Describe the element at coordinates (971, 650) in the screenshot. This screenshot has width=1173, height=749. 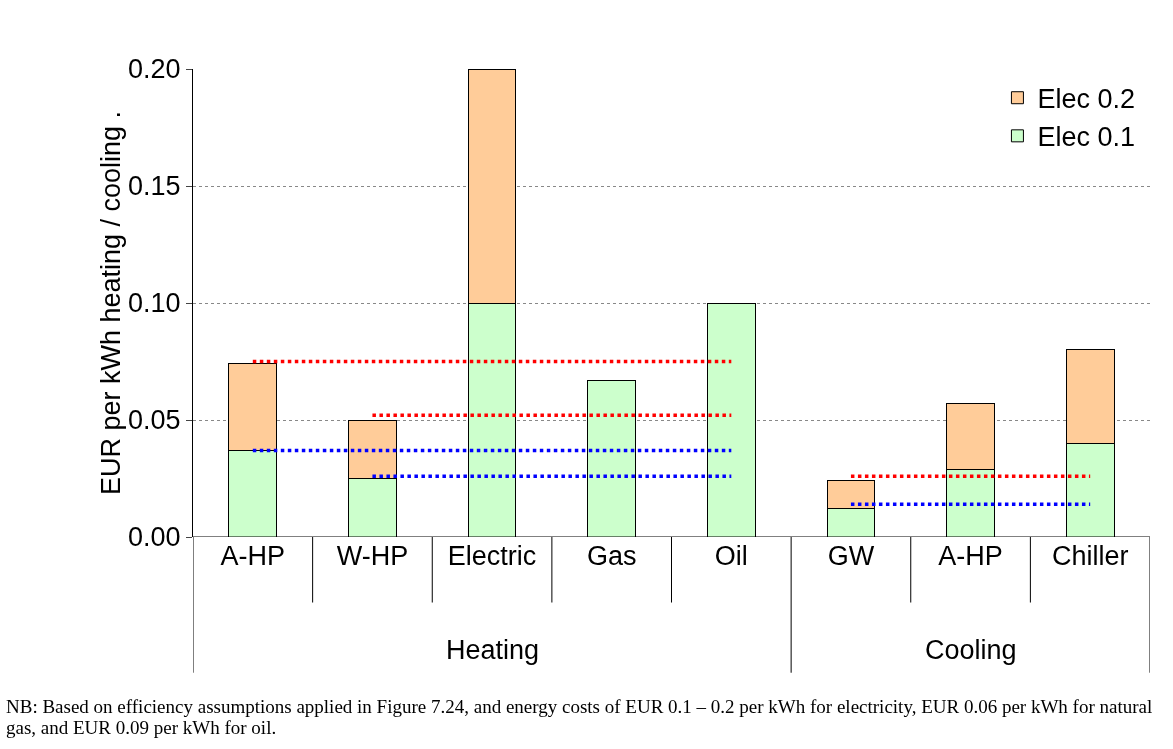
I see `text: Cooling` at that location.